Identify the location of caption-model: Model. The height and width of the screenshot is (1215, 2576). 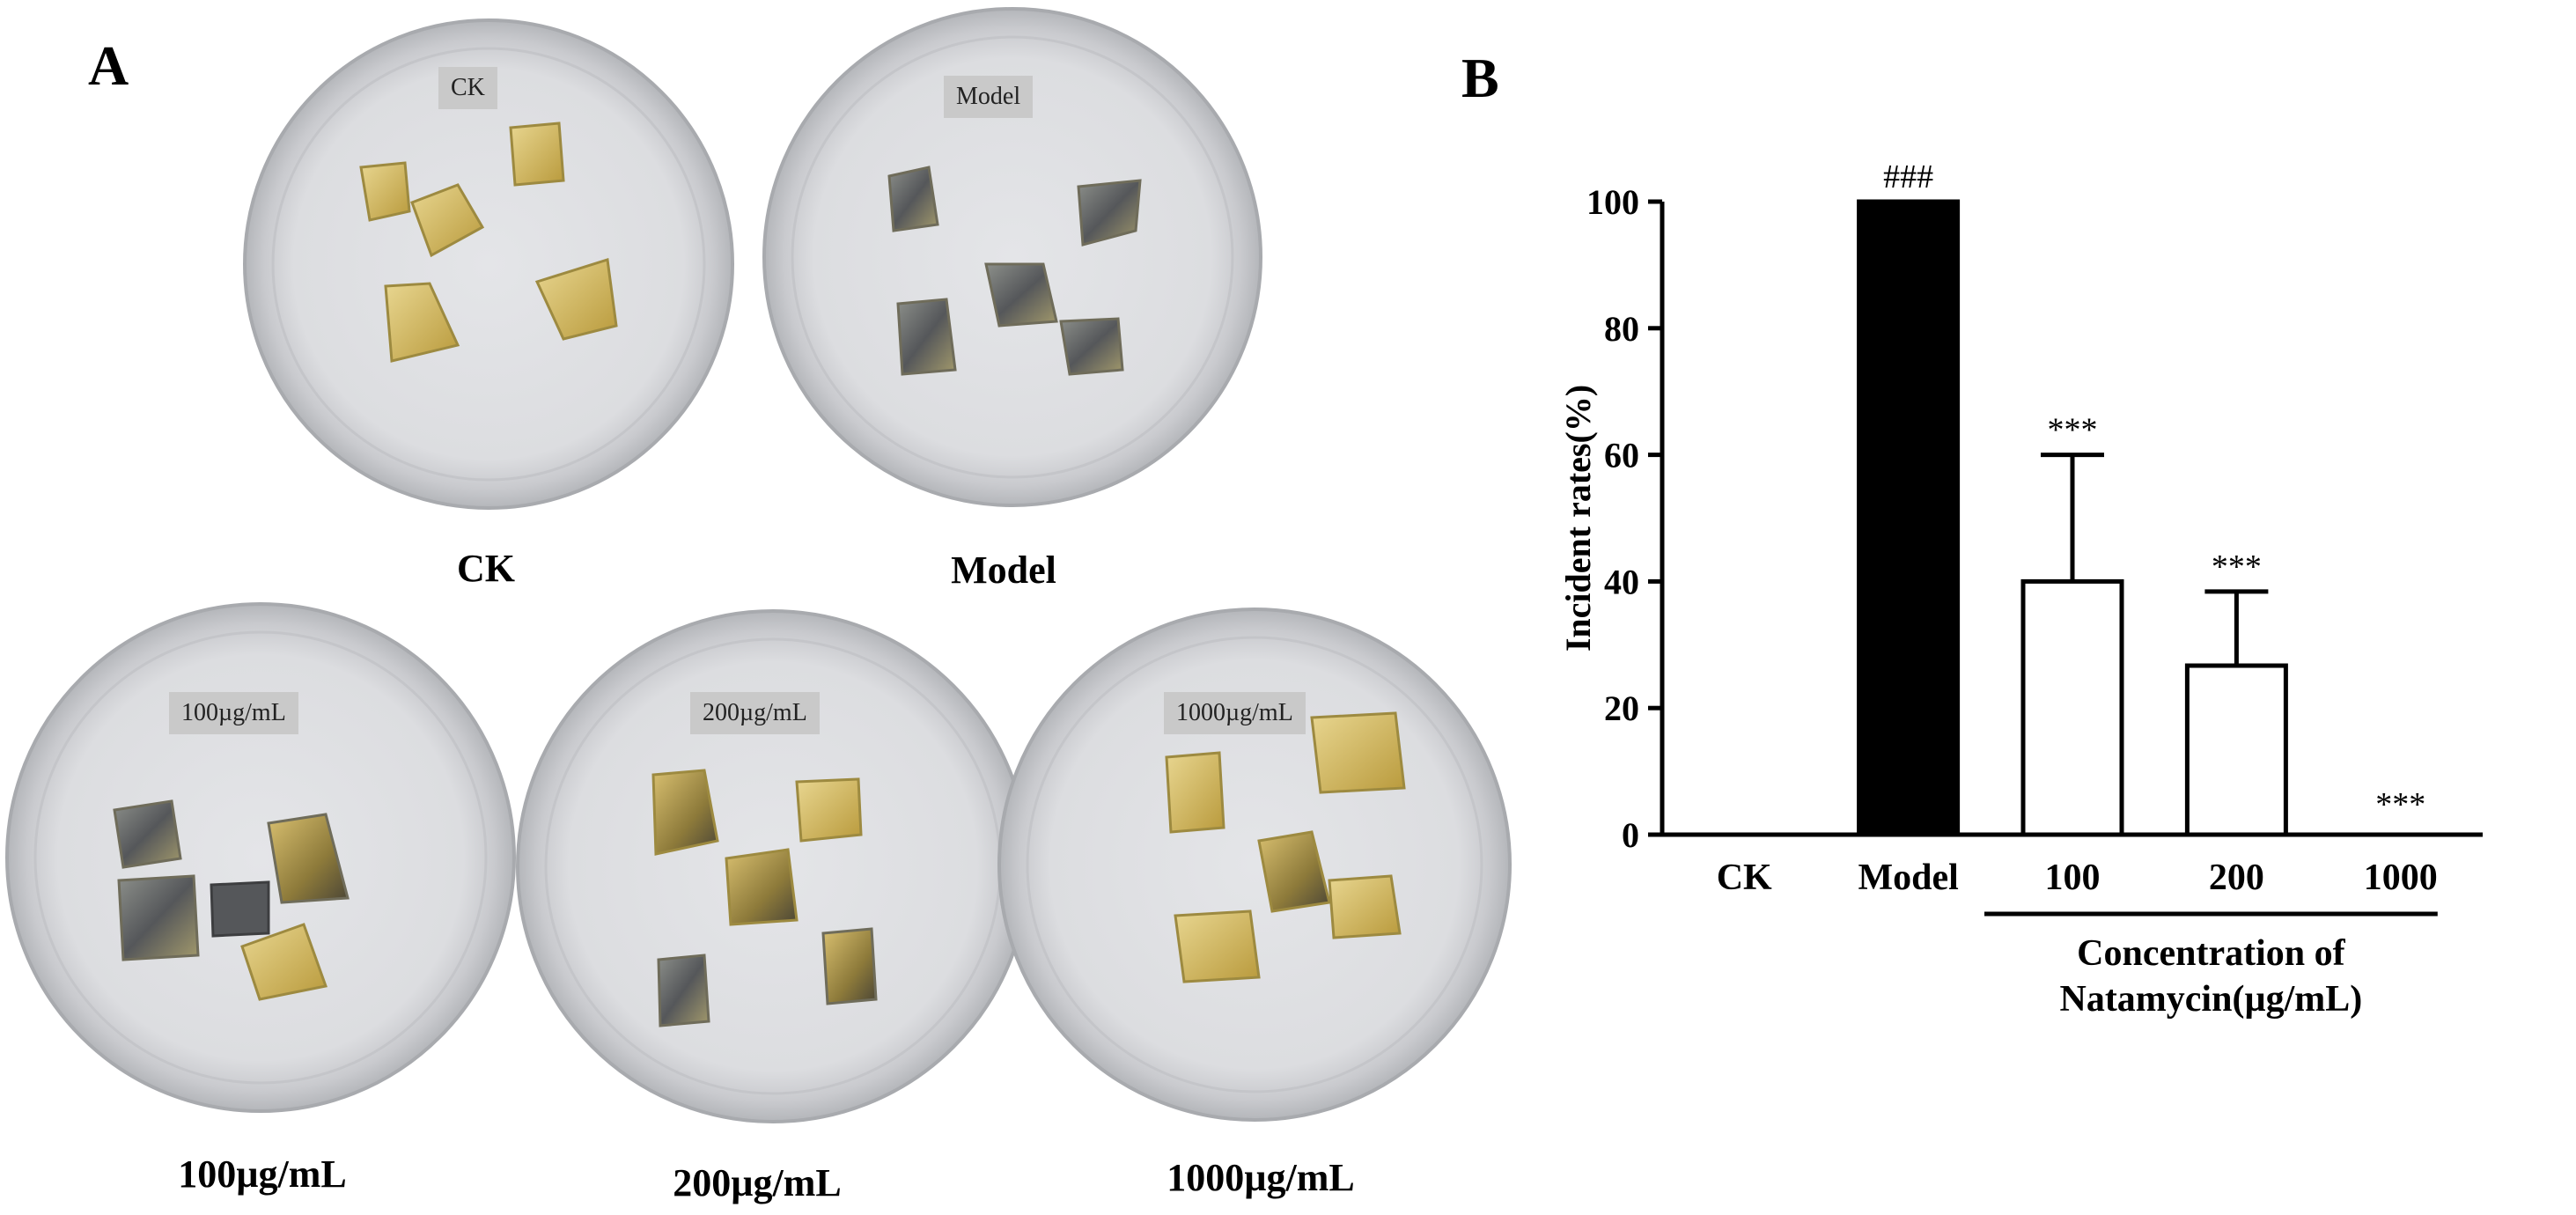
(1004, 570).